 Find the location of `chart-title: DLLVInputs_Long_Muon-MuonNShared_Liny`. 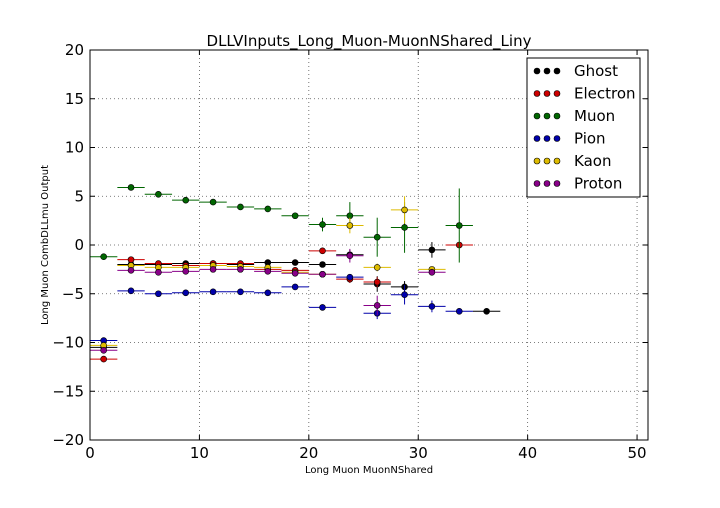

chart-title: DLLVInputs_Long_Muon-MuonNShared_Liny is located at coordinates (369, 41).